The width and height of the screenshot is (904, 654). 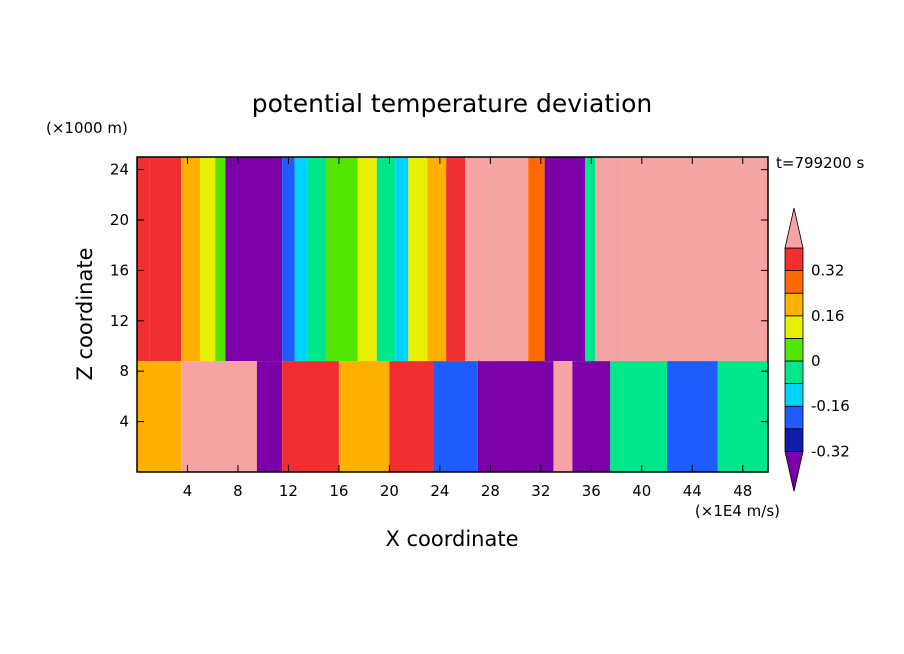 What do you see at coordinates (641, 491) in the screenshot?
I see `x-tick-label: 40` at bounding box center [641, 491].